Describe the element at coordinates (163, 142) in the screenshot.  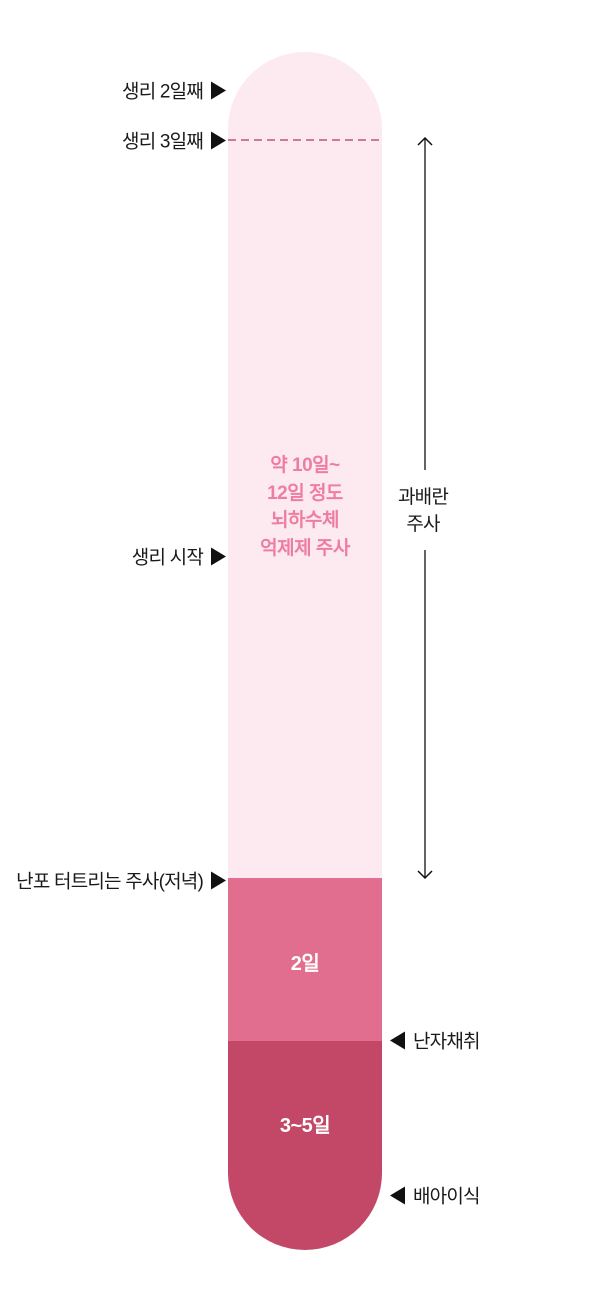
I see `label-period-day3-text: 생리 3일째` at that location.